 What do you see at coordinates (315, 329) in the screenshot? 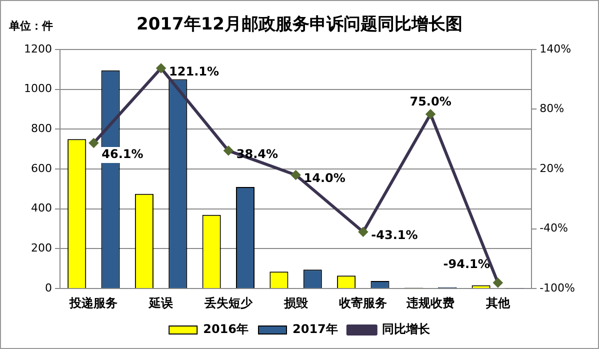
I see `legend-label: 2017年` at bounding box center [315, 329].